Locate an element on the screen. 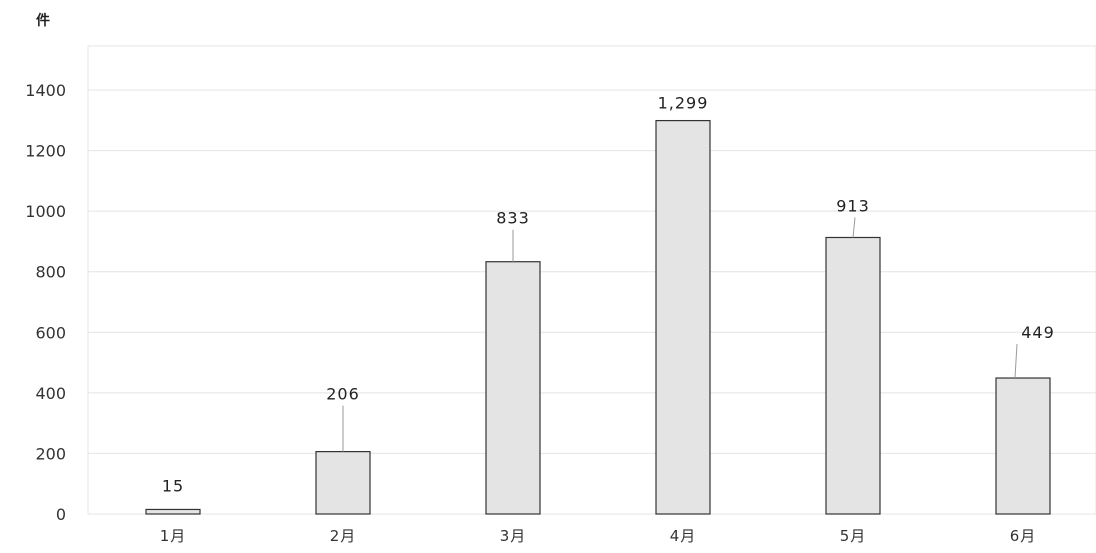 Image resolution: width=1096 pixels, height=553 pixels. data-label-6: 449 is located at coordinates (1038, 332).